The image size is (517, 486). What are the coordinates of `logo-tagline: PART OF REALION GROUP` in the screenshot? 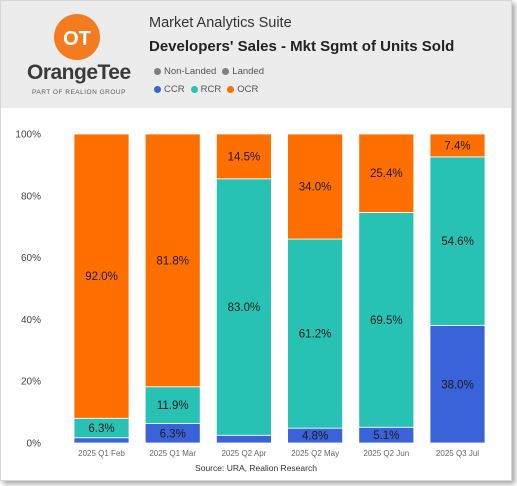 It's located at (79, 92).